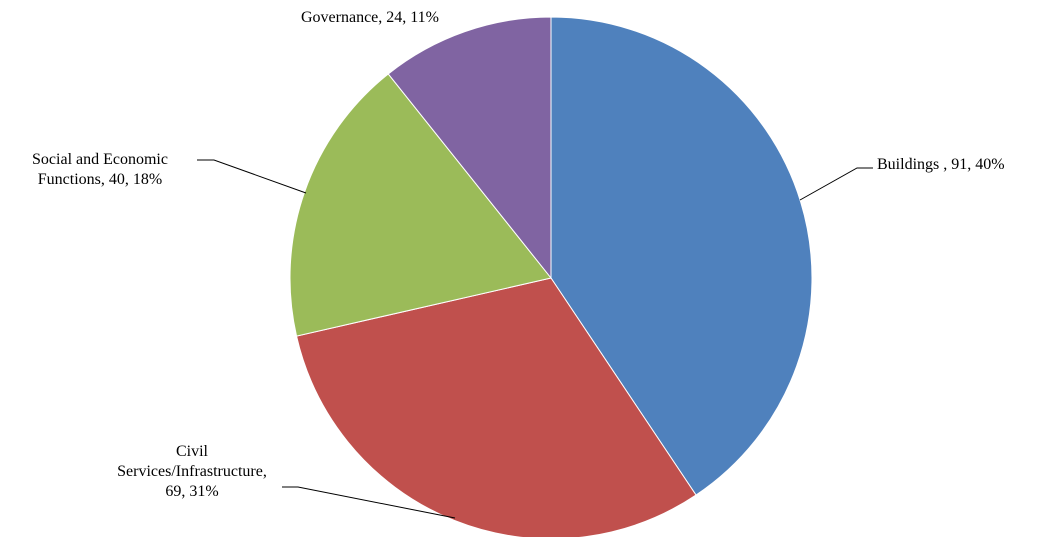  I want to click on data-label: Civil Services/Infrastructure, 69, 31%, so click(192, 471).